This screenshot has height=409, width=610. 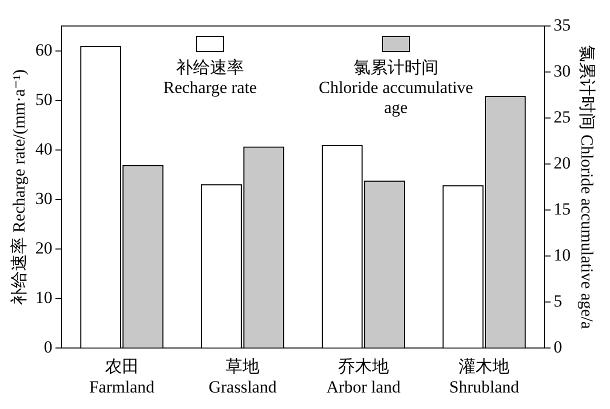 What do you see at coordinates (43, 298) in the screenshot?
I see `y-tick-label: 10` at bounding box center [43, 298].